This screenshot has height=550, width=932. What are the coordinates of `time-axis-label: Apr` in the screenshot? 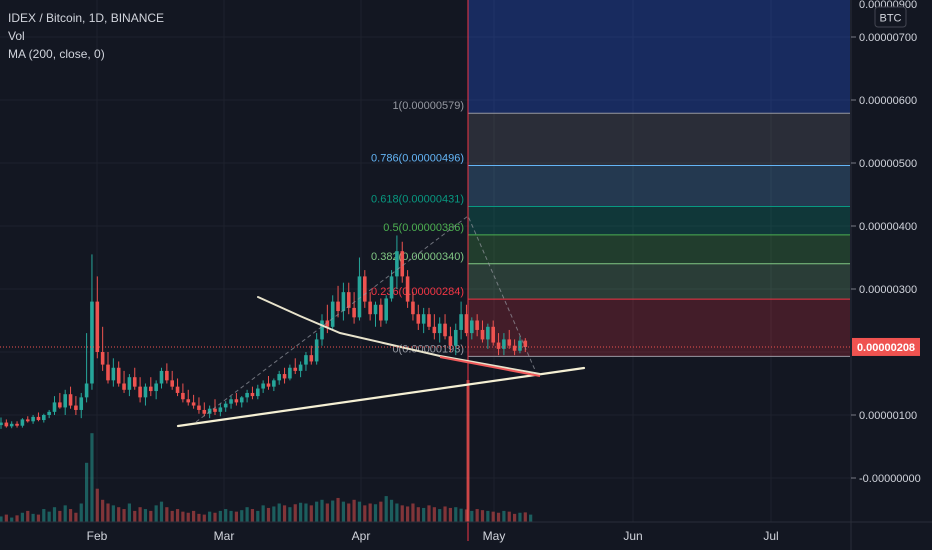 It's located at (361, 536).